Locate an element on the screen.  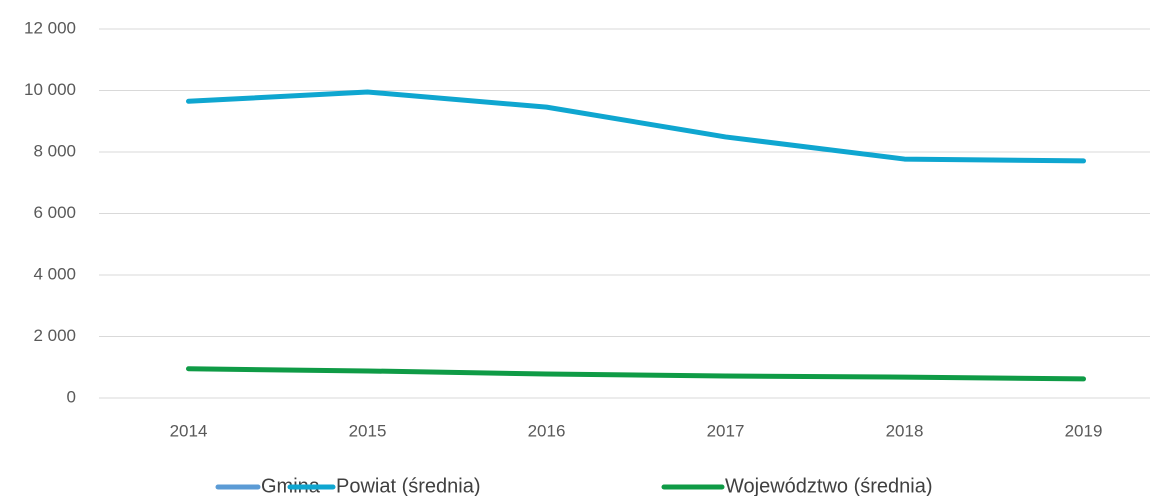
x-tick-label: 2016 is located at coordinates (547, 430).